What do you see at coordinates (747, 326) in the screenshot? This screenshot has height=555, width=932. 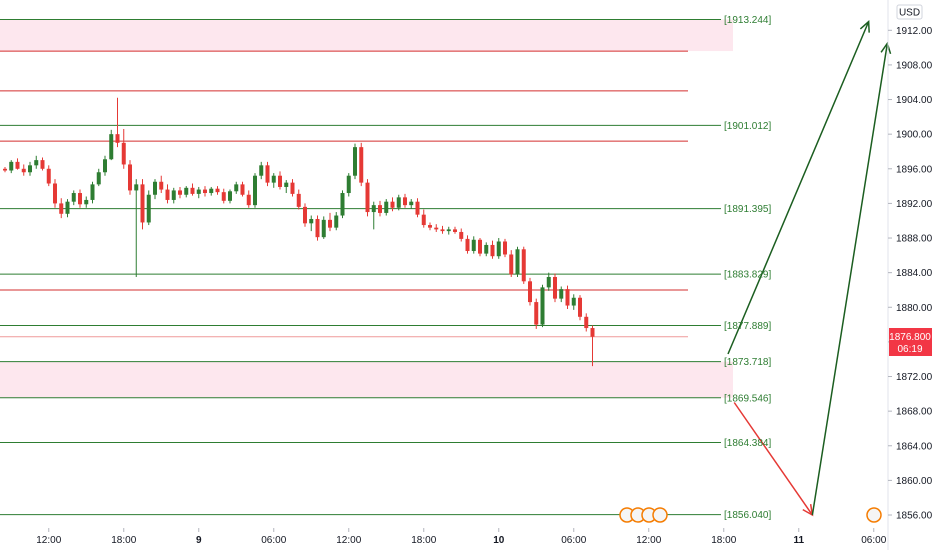 I see `level-label-4: [1877.889]` at bounding box center [747, 326].